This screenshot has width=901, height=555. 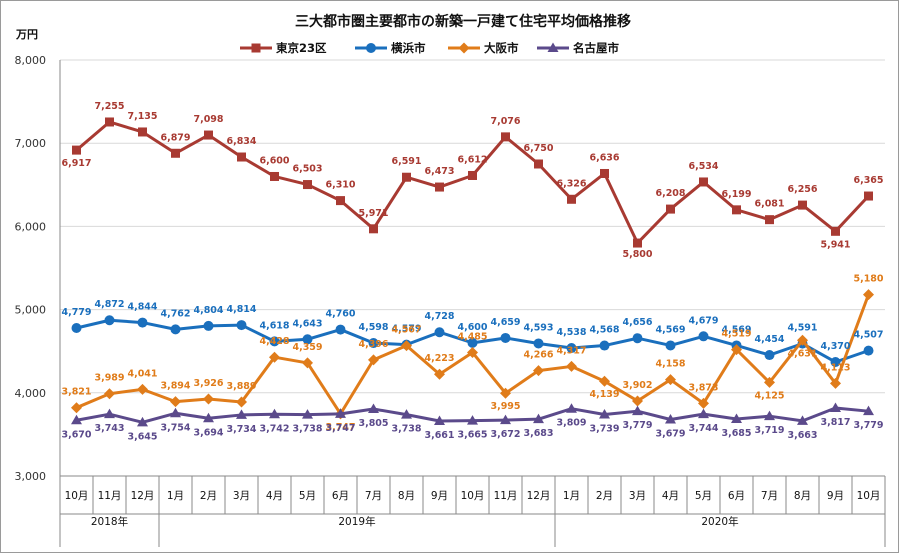 I want to click on data-label: 4,593, so click(x=538, y=327).